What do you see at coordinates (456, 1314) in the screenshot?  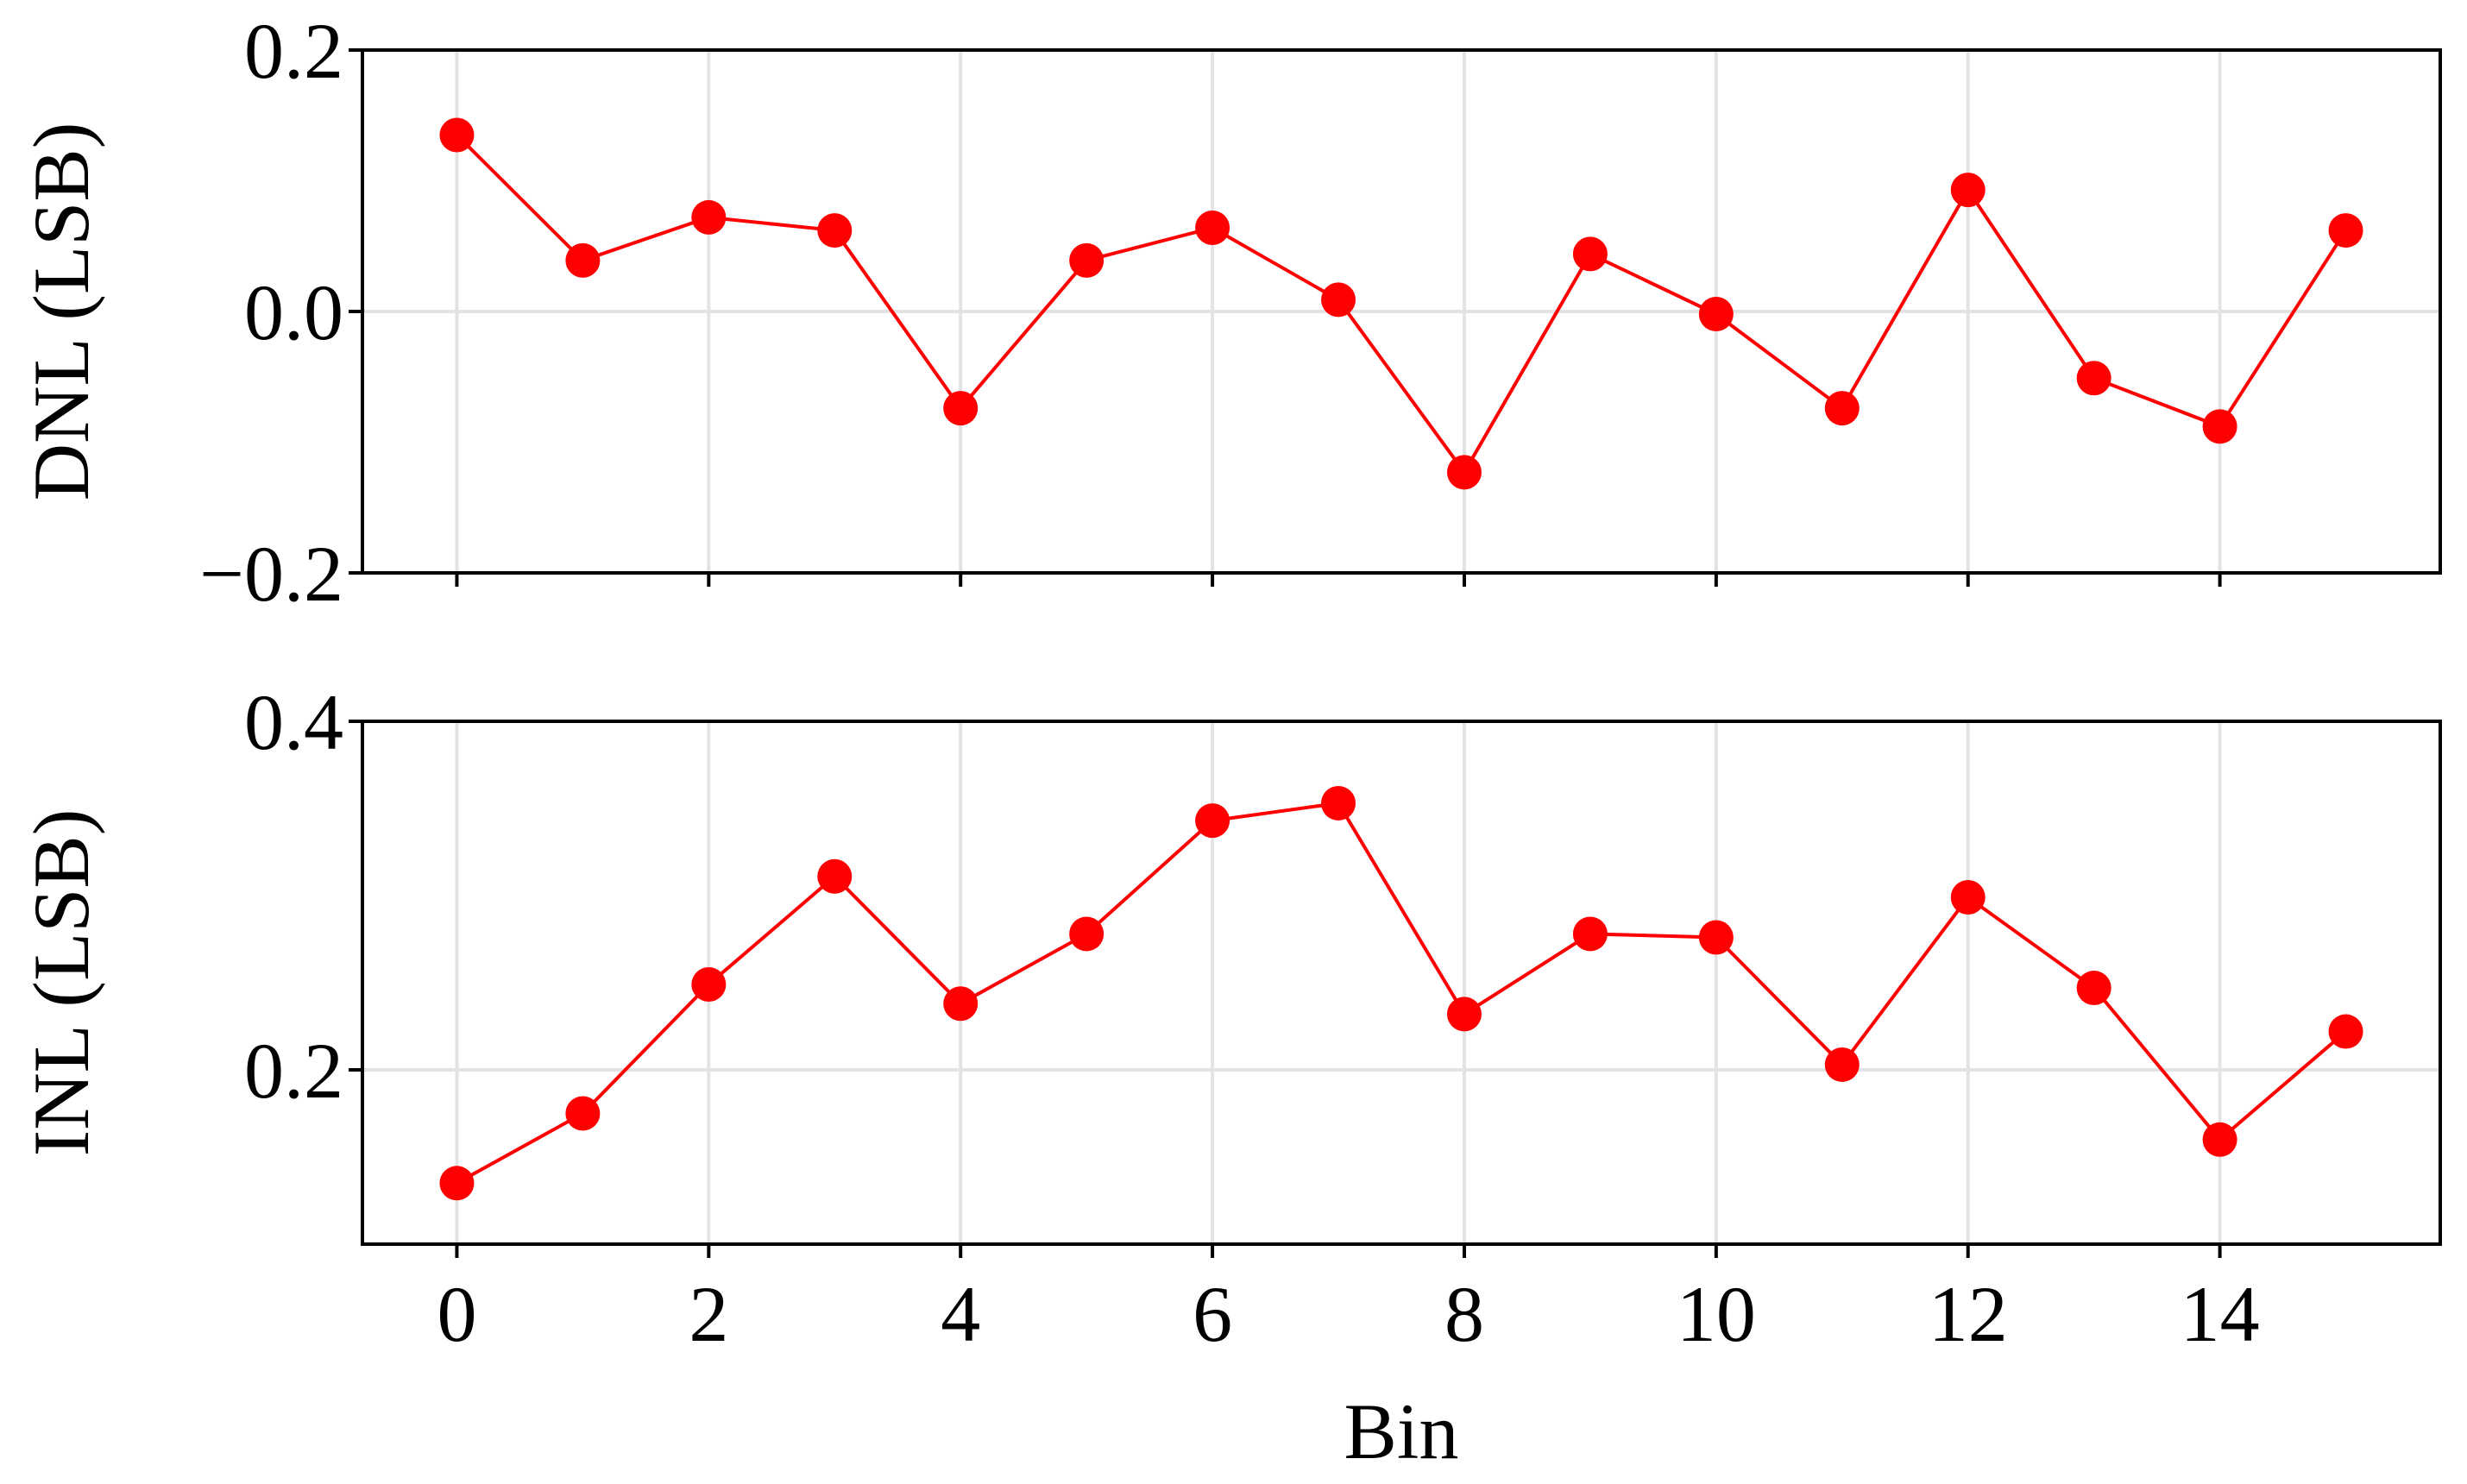 I see `x-tick-label: 0` at bounding box center [456, 1314].